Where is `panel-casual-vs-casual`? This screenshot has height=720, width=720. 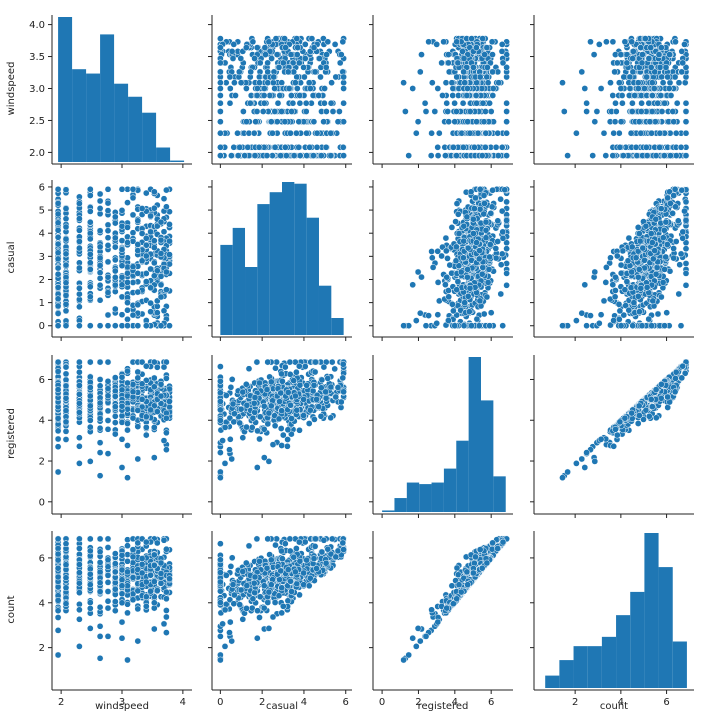 panel-casual-vs-casual is located at coordinates (280, 260).